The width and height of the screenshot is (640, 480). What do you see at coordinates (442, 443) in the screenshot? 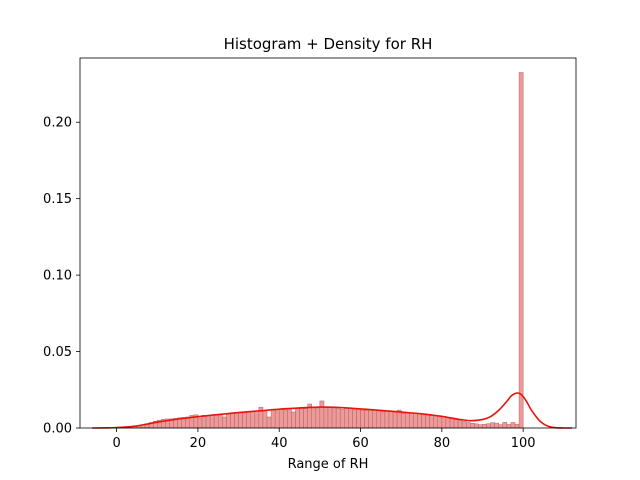
I see `x-tick-label: 80` at bounding box center [442, 443].